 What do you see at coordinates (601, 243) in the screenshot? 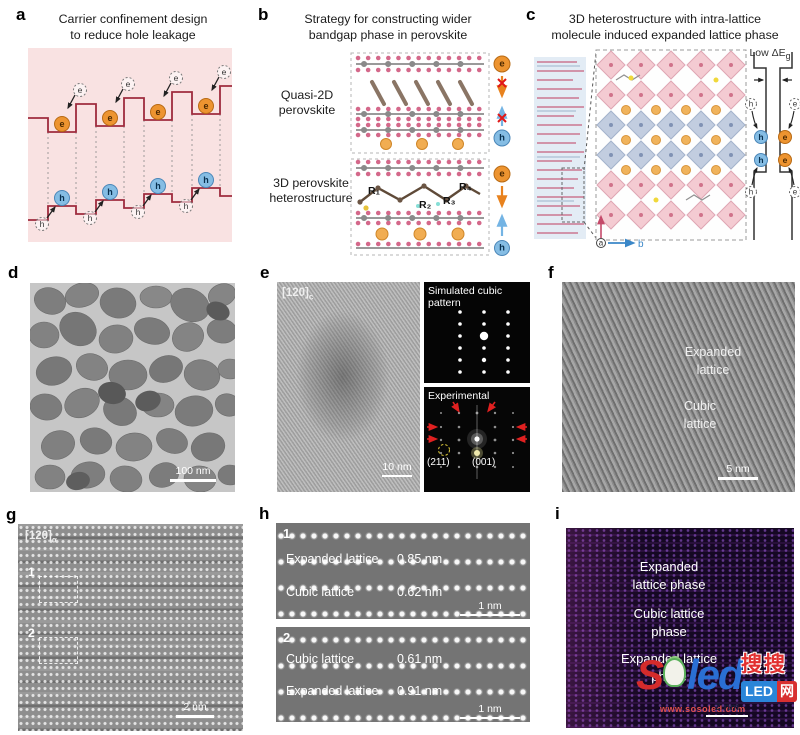
I see `svg-text: a` at bounding box center [601, 243].